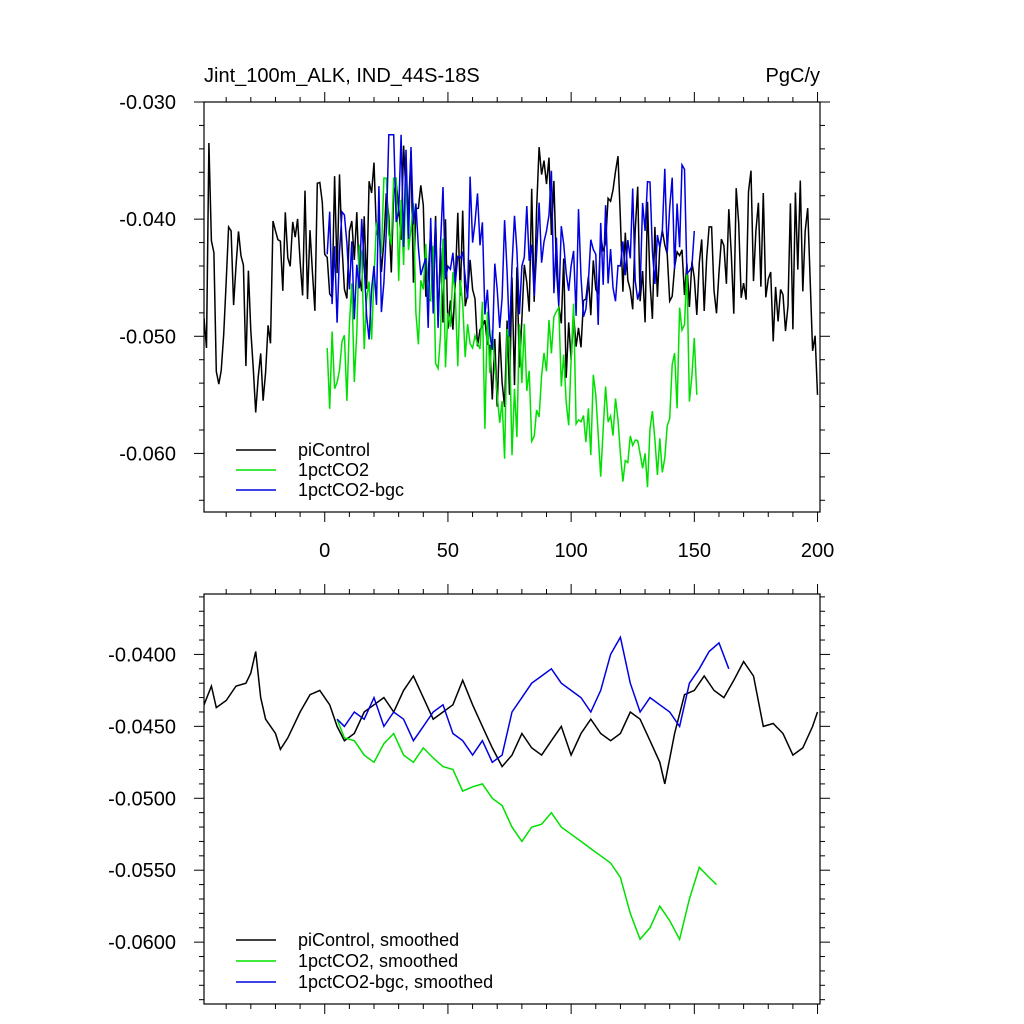 Image resolution: width=1024 pixels, height=1024 pixels. I want to click on y-tick-label: -0.060, so click(147, 454).